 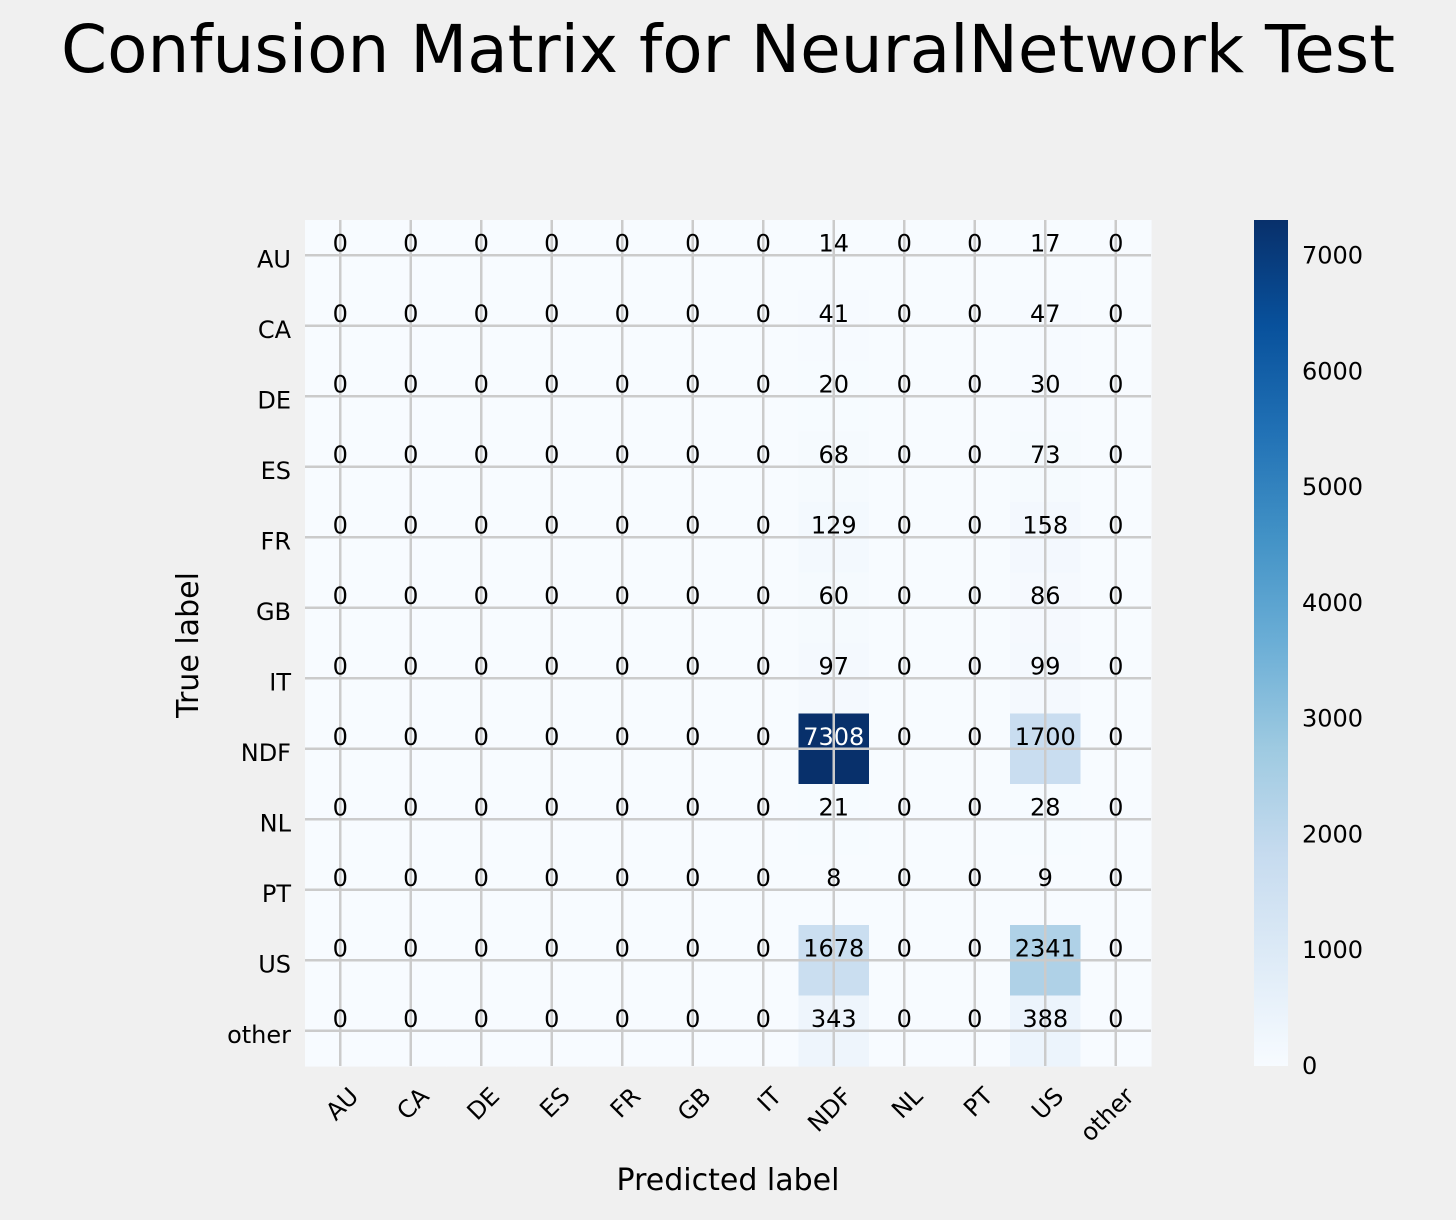 What do you see at coordinates (273, 612) in the screenshot?
I see `y-tick-label: GB` at bounding box center [273, 612].